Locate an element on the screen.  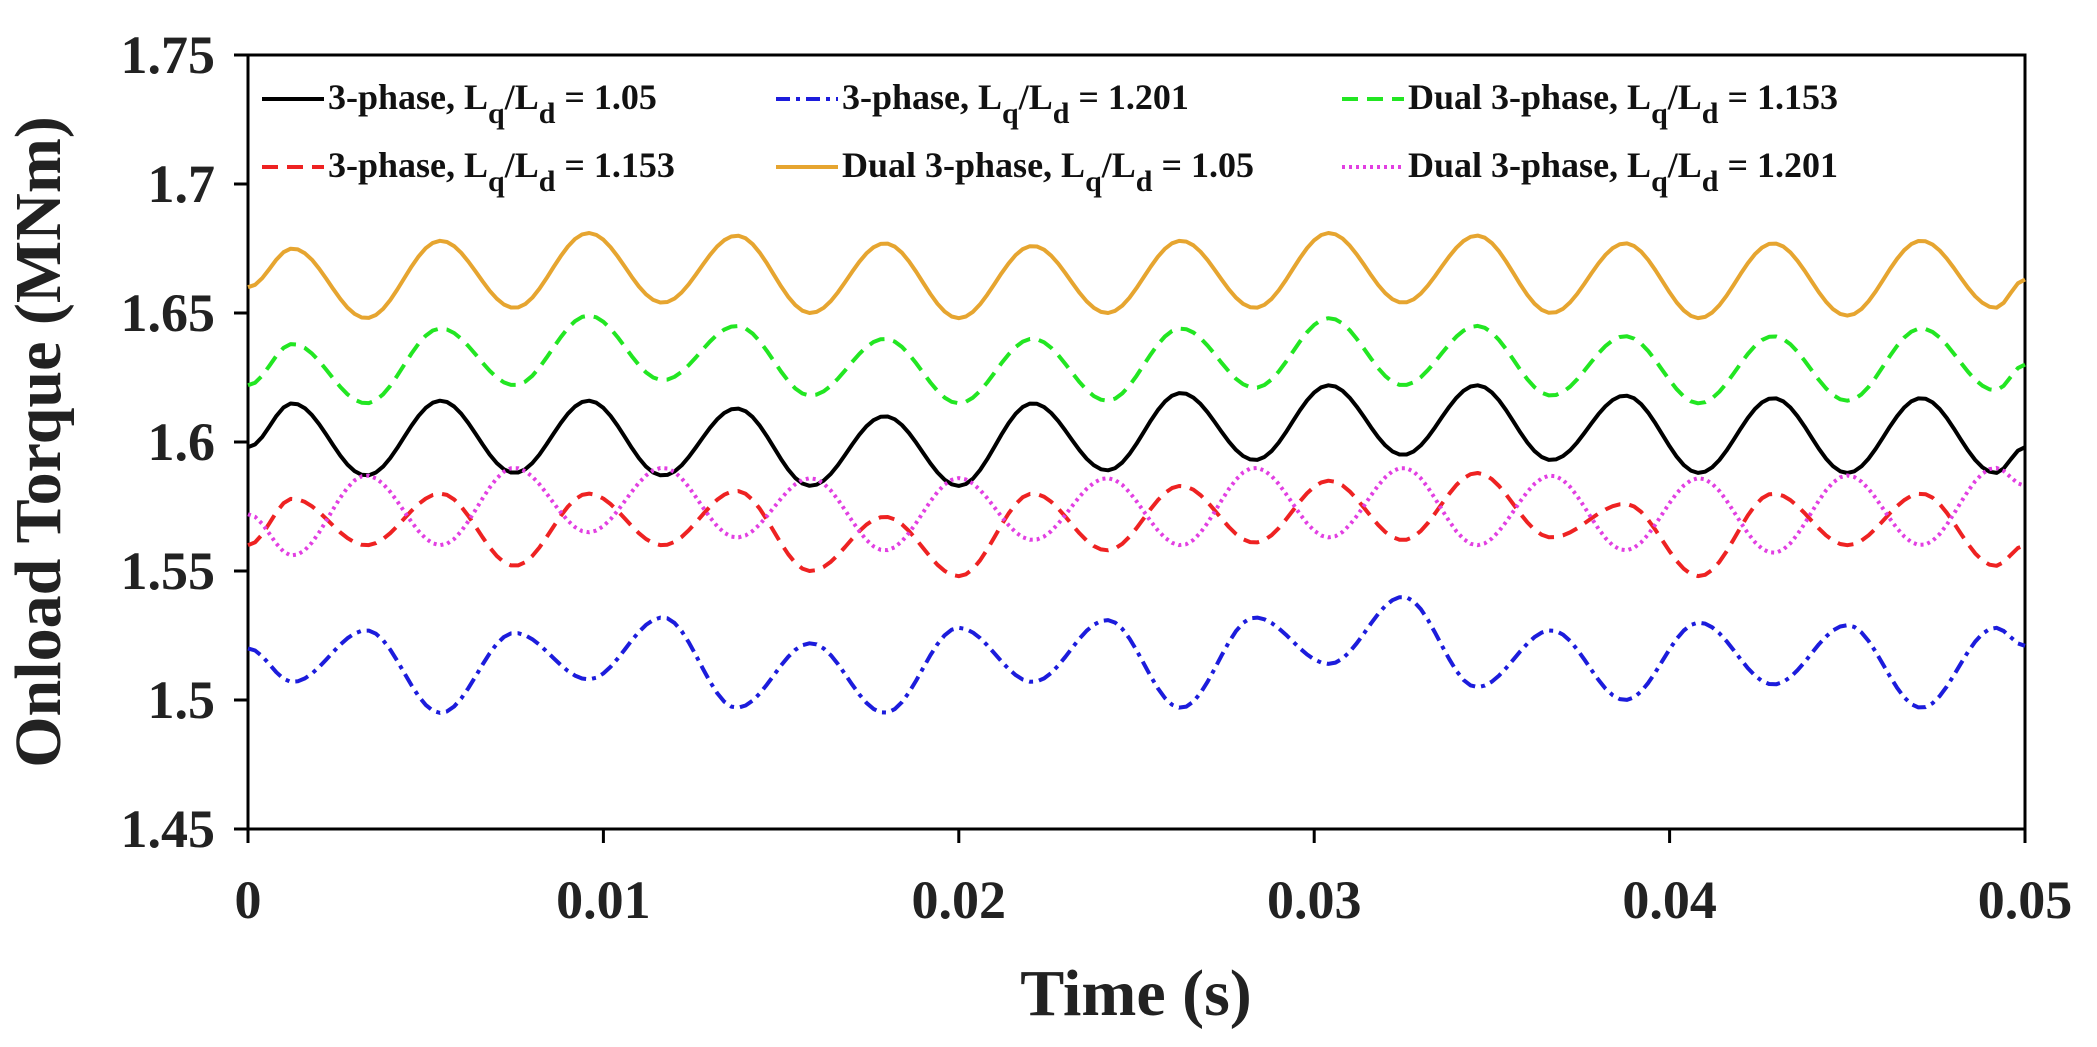
x-tick-label: 0.05 is located at coordinates (2025, 900).